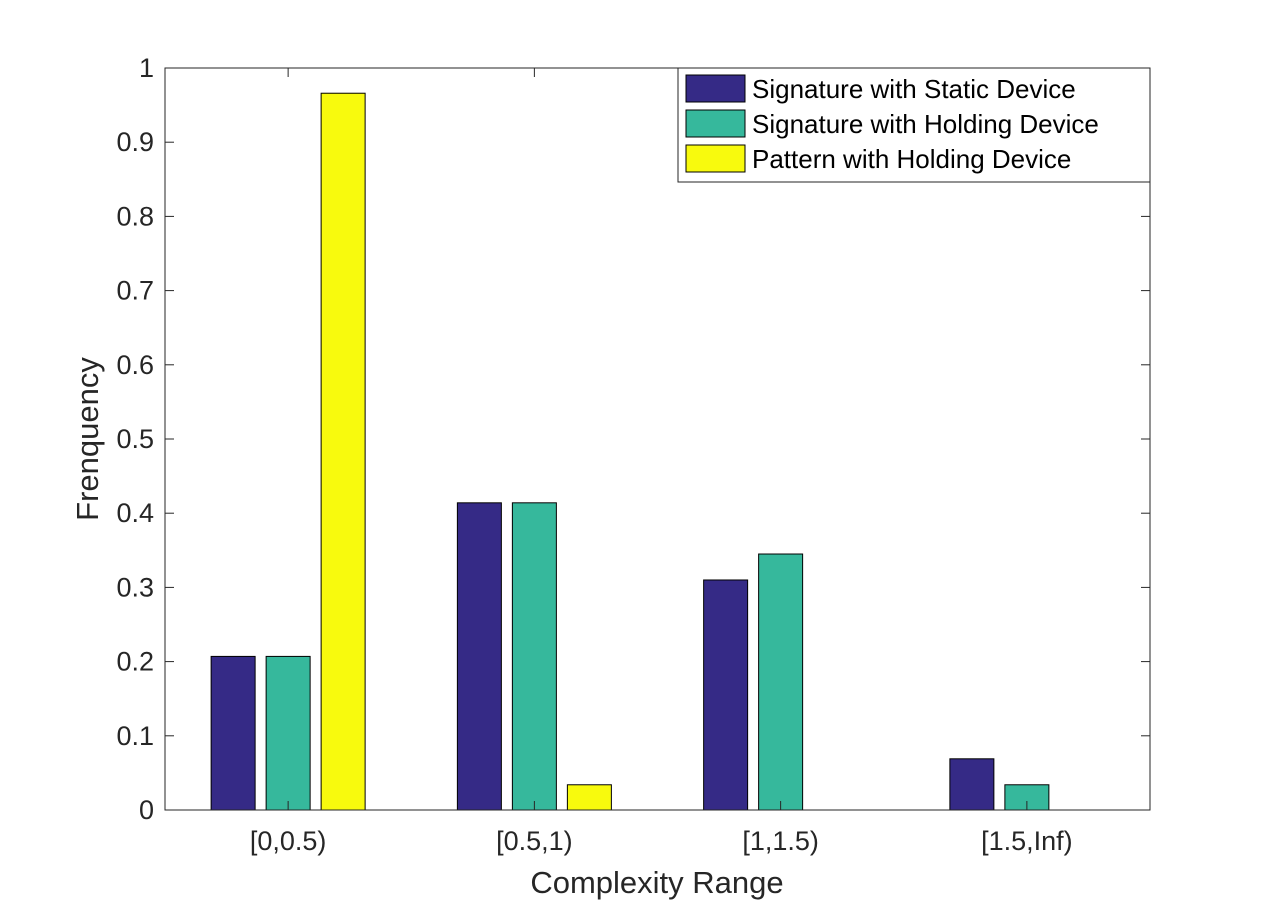  I want to click on y-axis-title: Frenquency, so click(87, 439).